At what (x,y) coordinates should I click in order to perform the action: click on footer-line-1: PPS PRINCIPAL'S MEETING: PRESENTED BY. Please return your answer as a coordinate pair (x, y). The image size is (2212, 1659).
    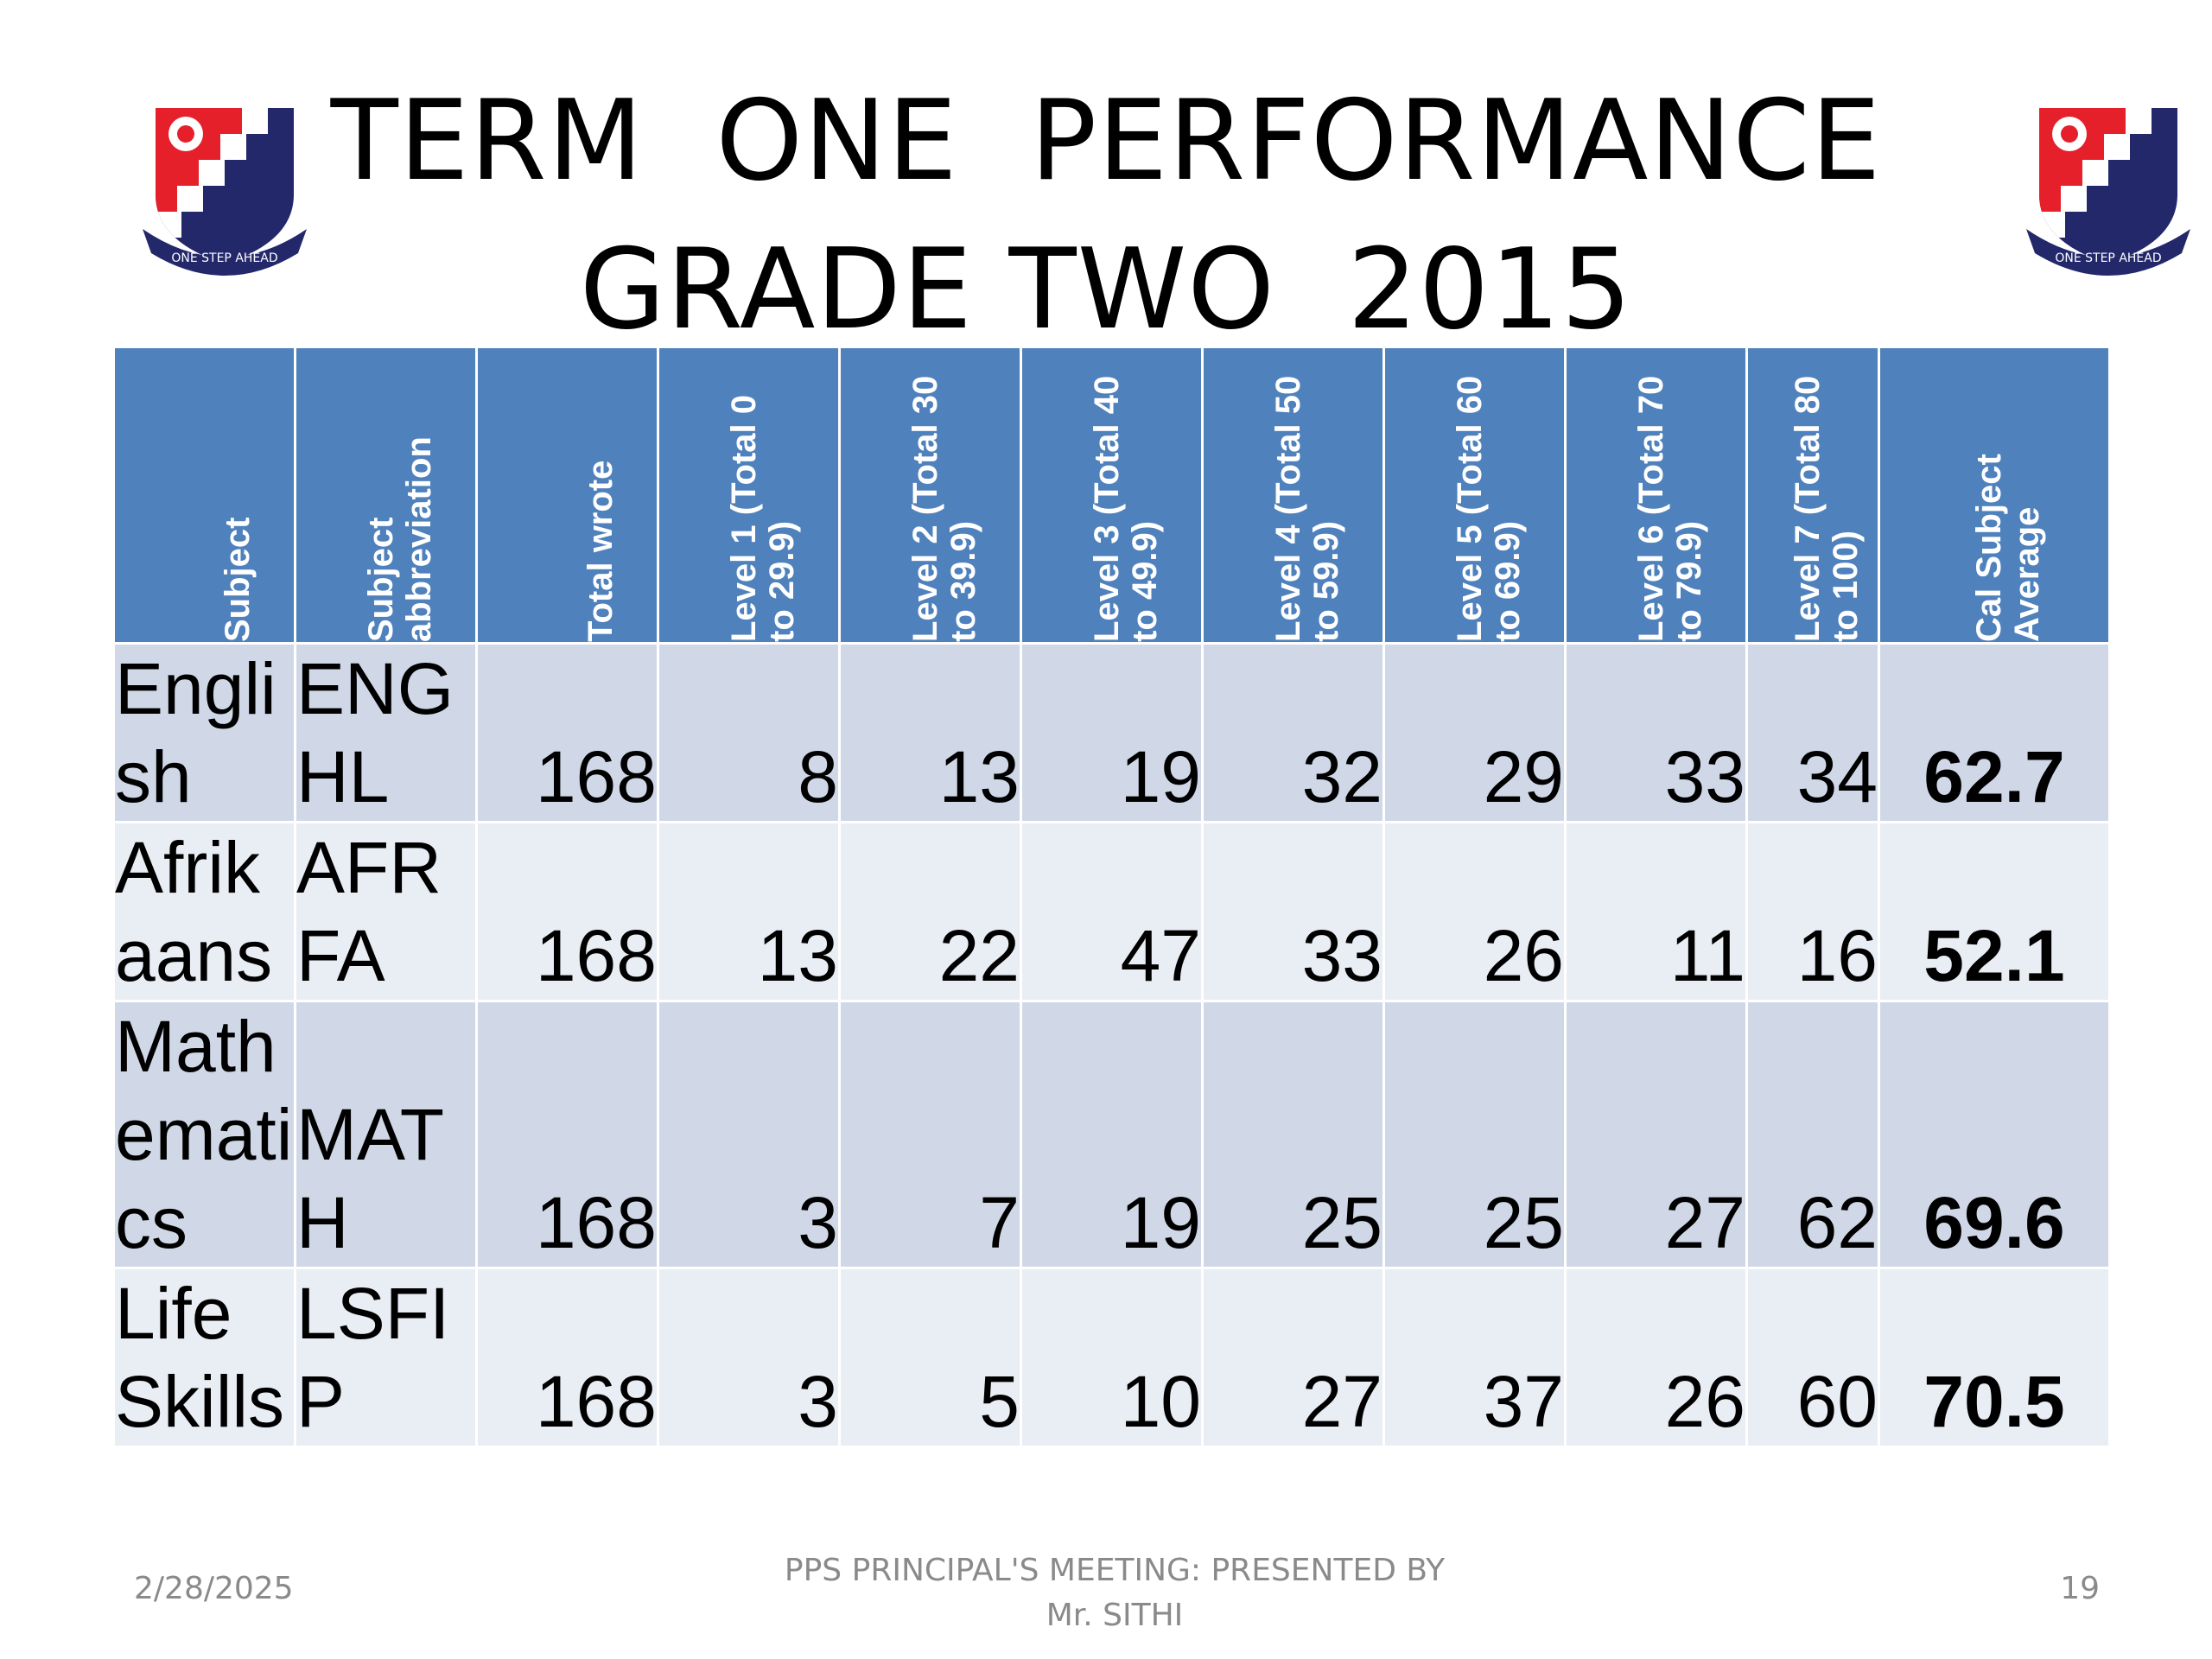
    Looking at the image, I should click on (1115, 1570).